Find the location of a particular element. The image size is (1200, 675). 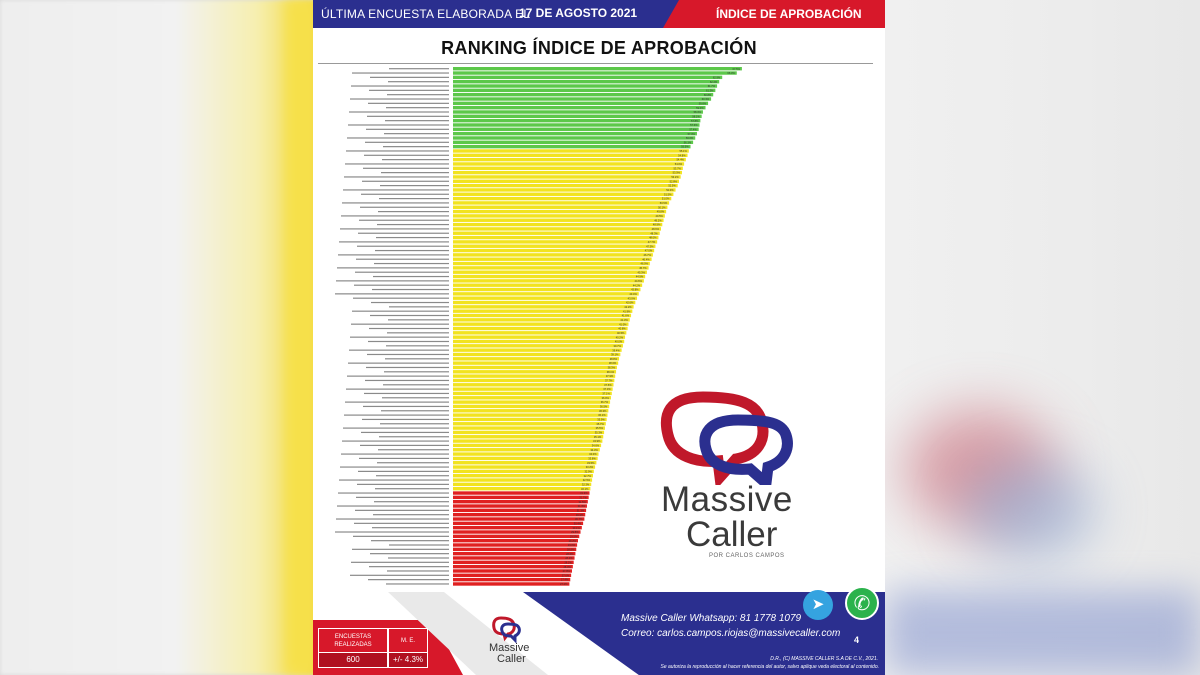

bar-value-label: 29.5% is located at coordinates (574, 536).